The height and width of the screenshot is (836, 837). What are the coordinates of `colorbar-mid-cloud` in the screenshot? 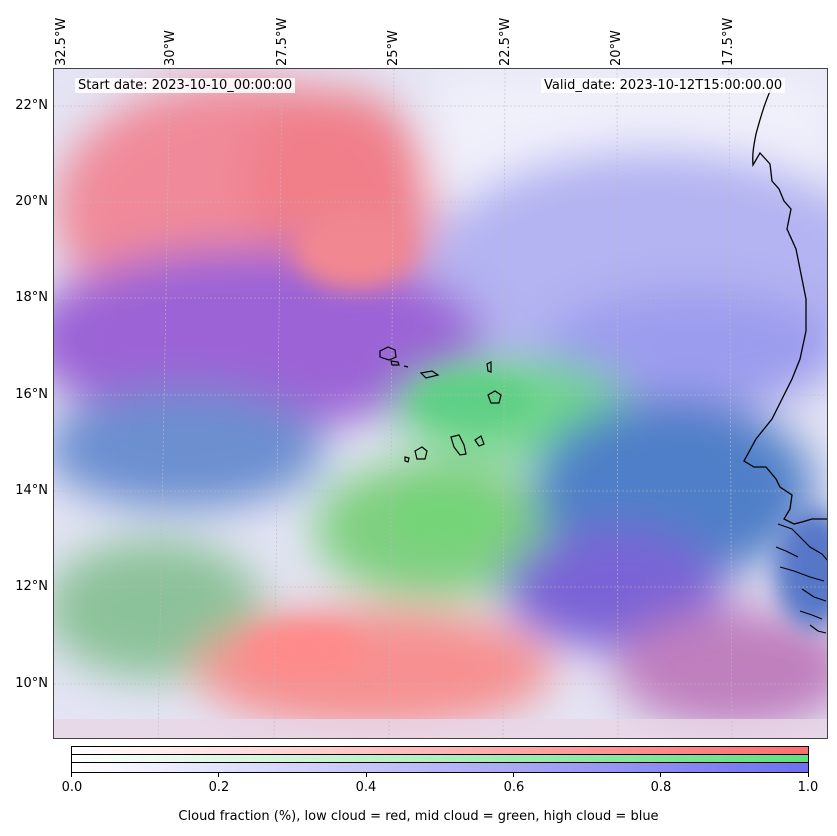 It's located at (440, 759).